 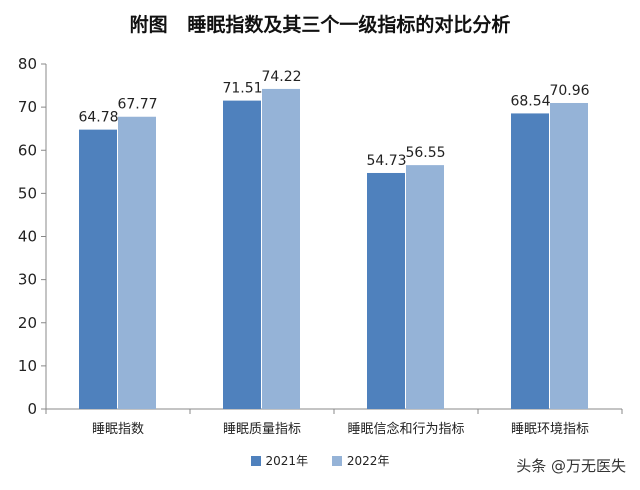 I want to click on y-tick-label: 0, so click(x=32, y=409).